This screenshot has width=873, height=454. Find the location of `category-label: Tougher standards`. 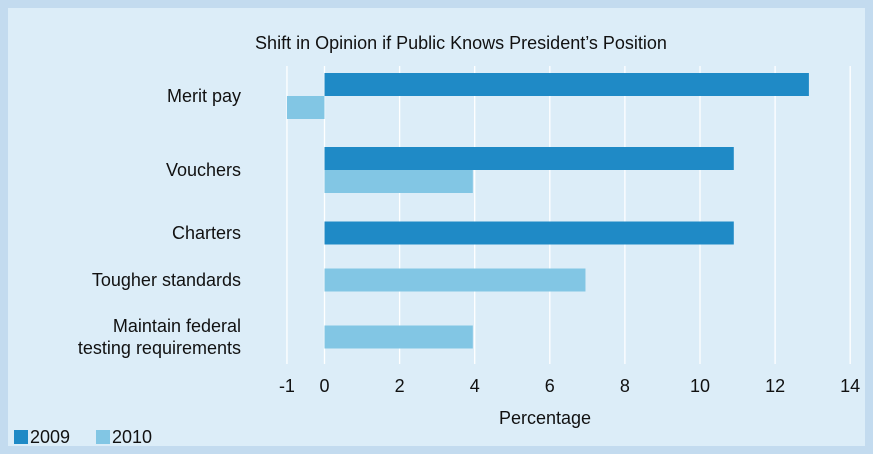

category-label: Tougher standards is located at coordinates (166, 280).